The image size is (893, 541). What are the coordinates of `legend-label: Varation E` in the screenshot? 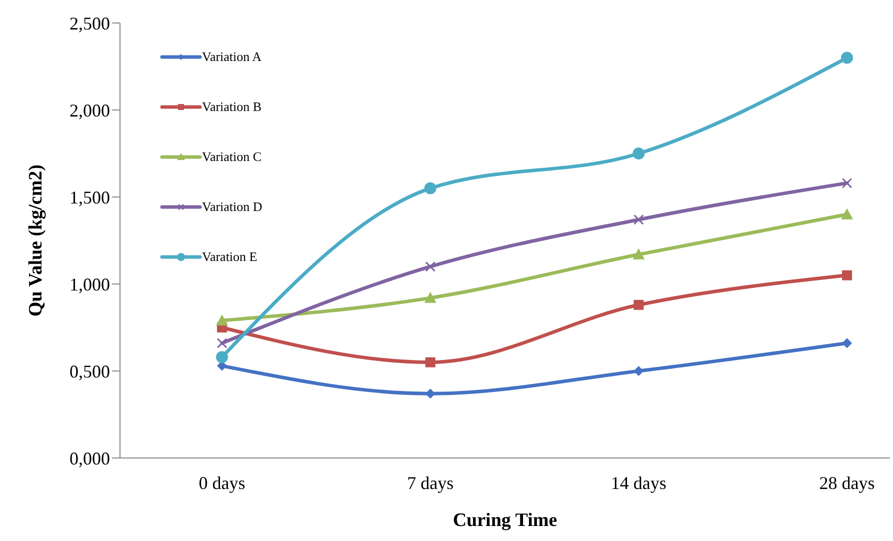 It's located at (230, 257).